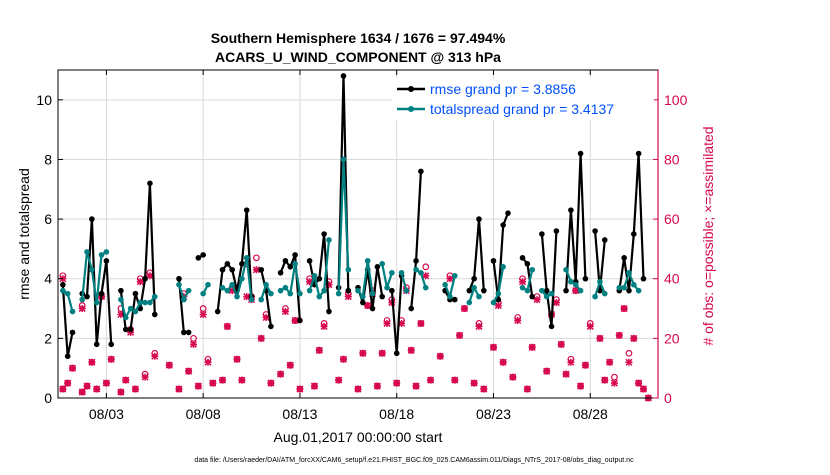 The height and width of the screenshot is (475, 830). I want to click on y-tick-label-right: 0, so click(668, 398).